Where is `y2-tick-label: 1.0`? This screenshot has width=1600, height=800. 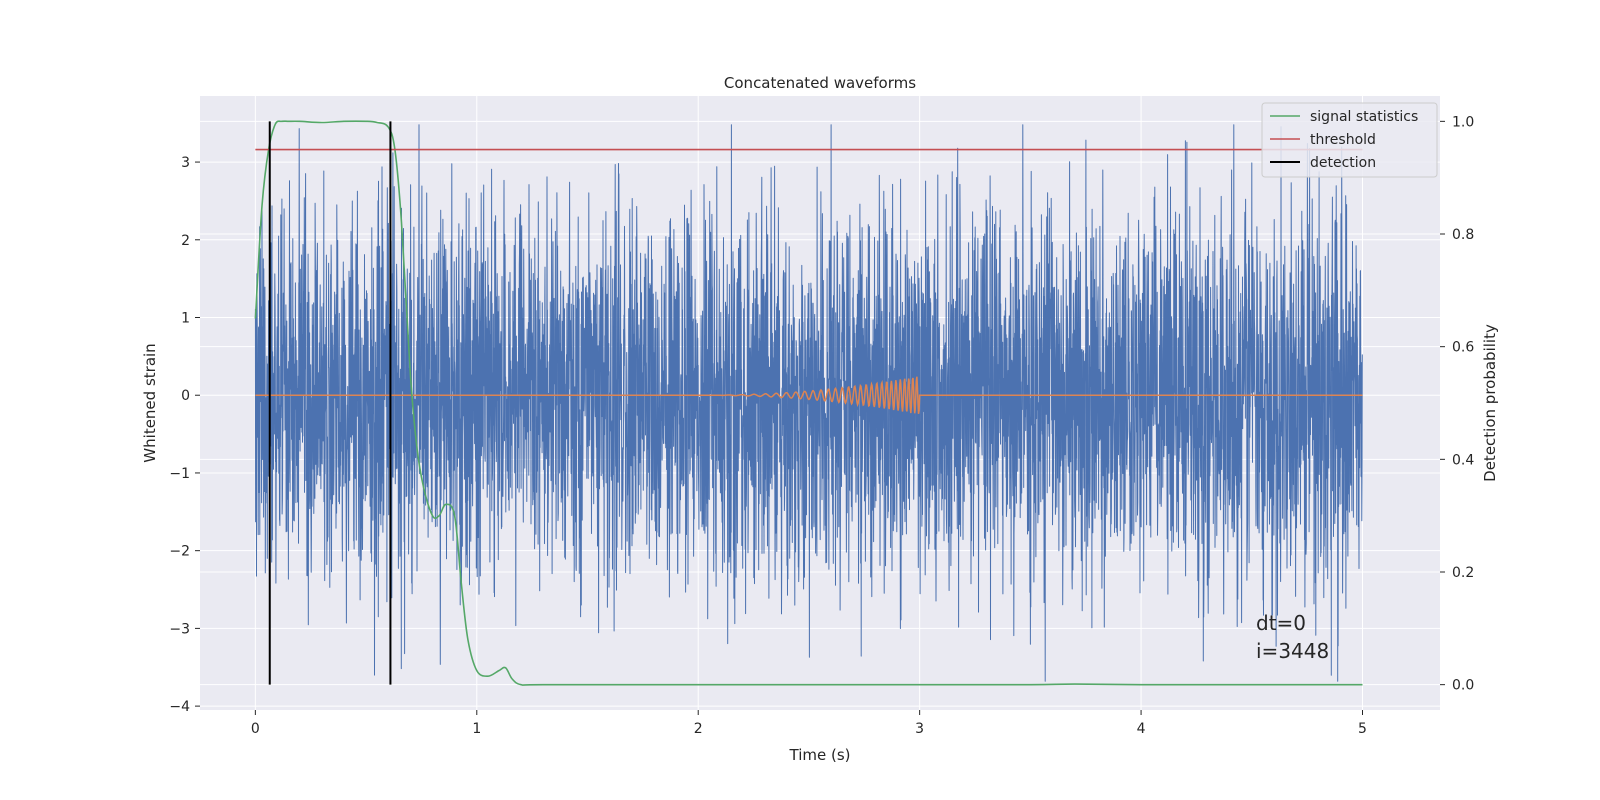
y2-tick-label: 1.0 is located at coordinates (1463, 122).